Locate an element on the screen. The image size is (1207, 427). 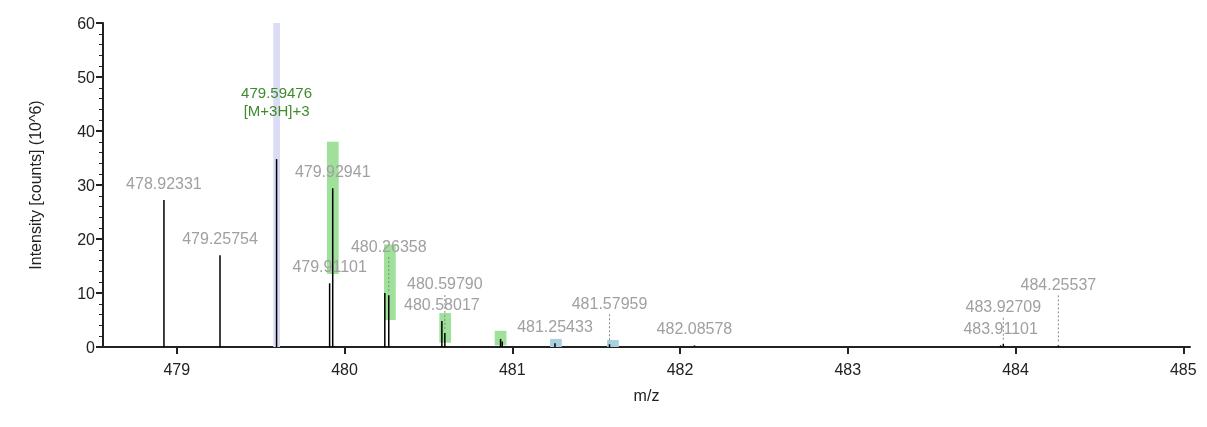
annotation: 480.59790 is located at coordinates (445, 284).